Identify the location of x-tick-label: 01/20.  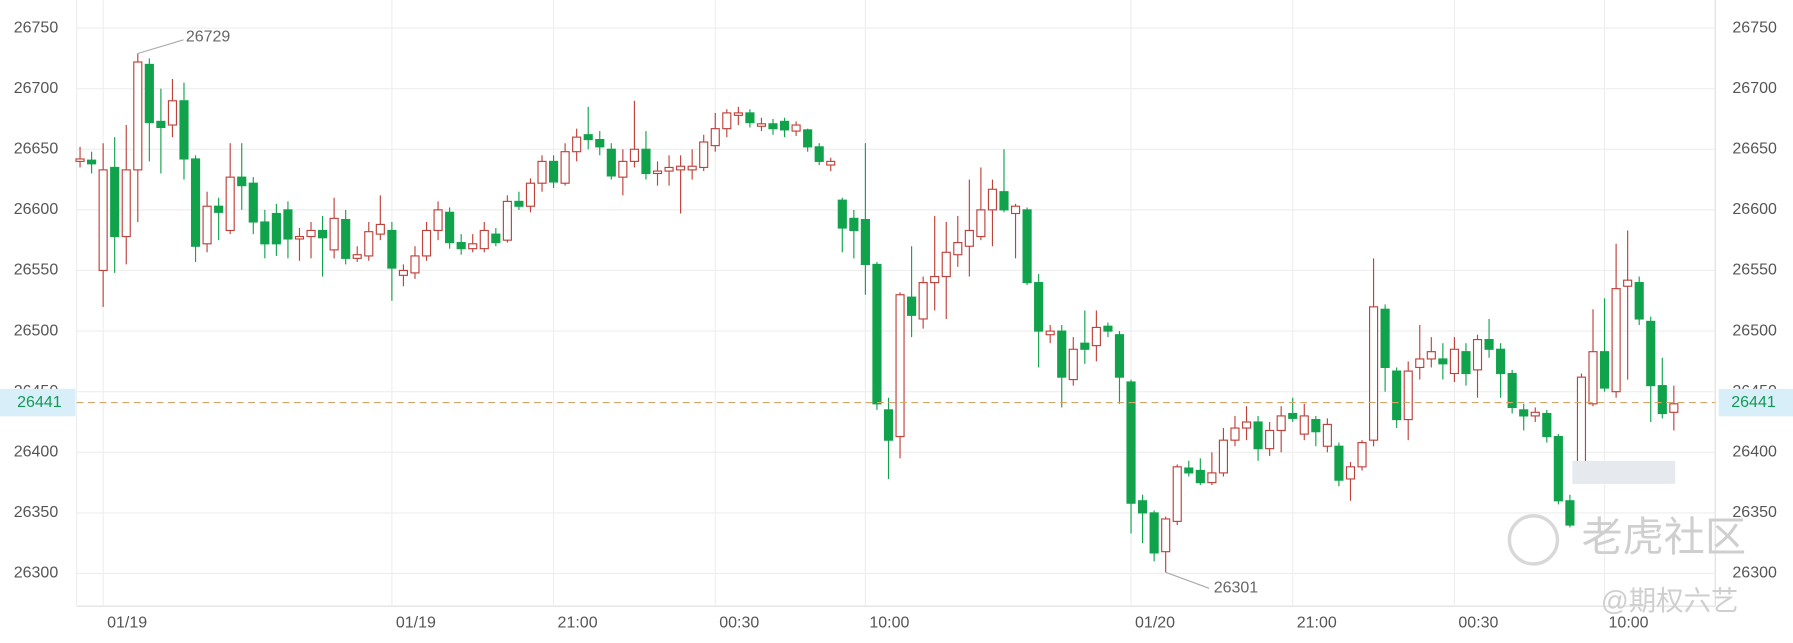
(1155, 623).